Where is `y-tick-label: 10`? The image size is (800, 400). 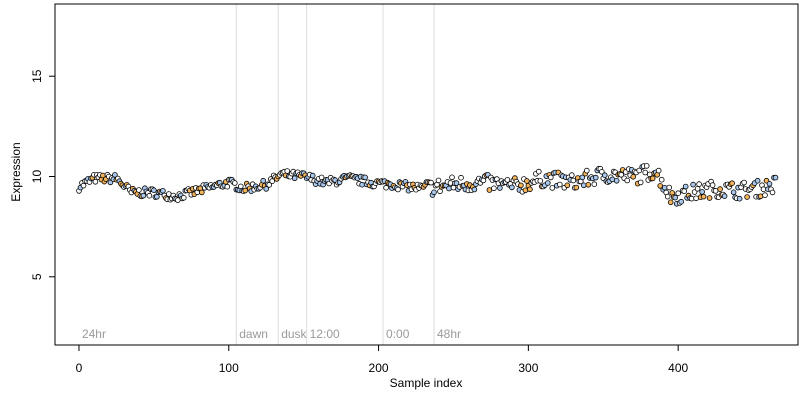 y-tick-label: 10 is located at coordinates (37, 177).